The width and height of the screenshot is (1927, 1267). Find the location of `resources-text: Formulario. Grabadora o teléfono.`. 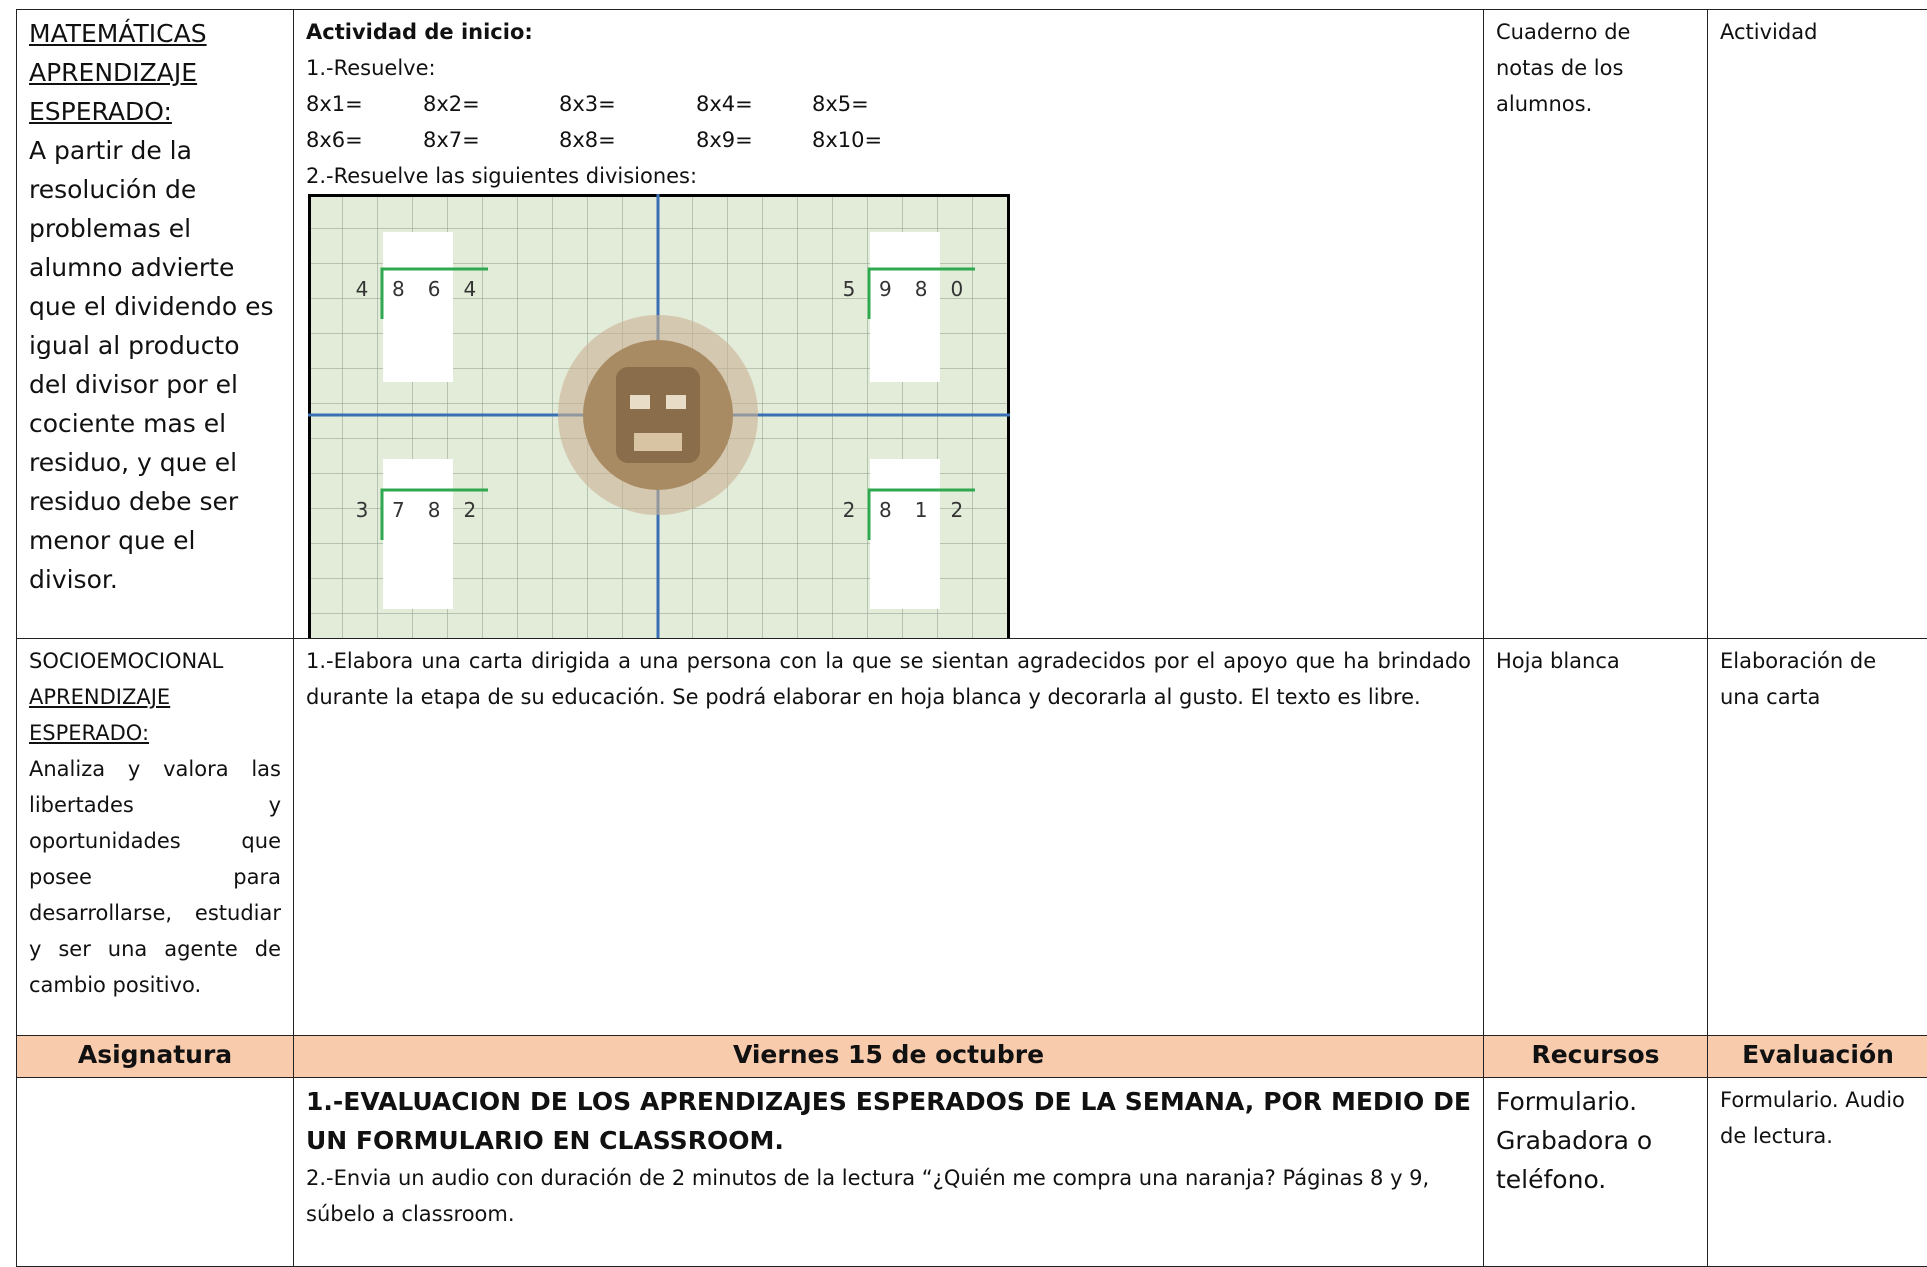

resources-text: Formulario. Grabadora o teléfono. is located at coordinates (1574, 1140).